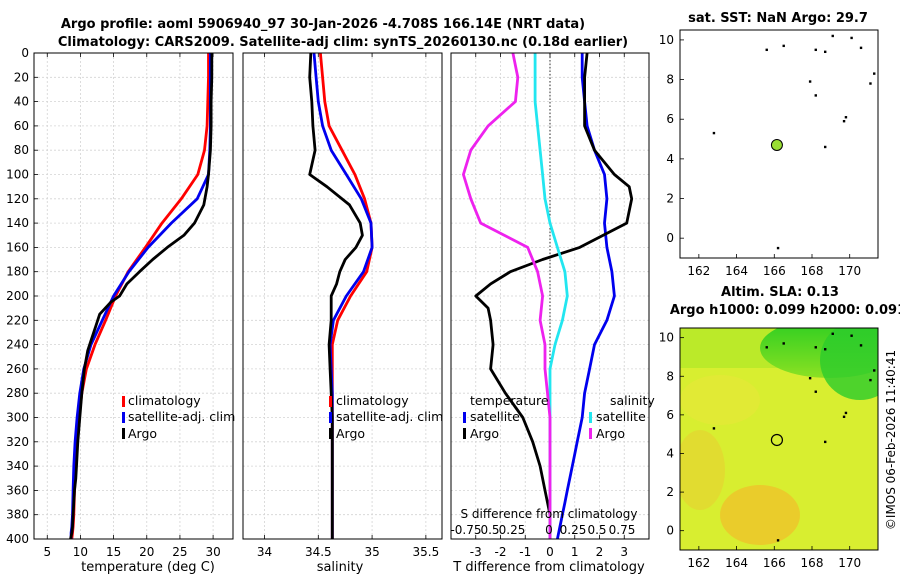 This screenshot has width=900, height=580. What do you see at coordinates (590, 417) in the screenshot?
I see `legend-swatch-s-satellite` at bounding box center [590, 417].